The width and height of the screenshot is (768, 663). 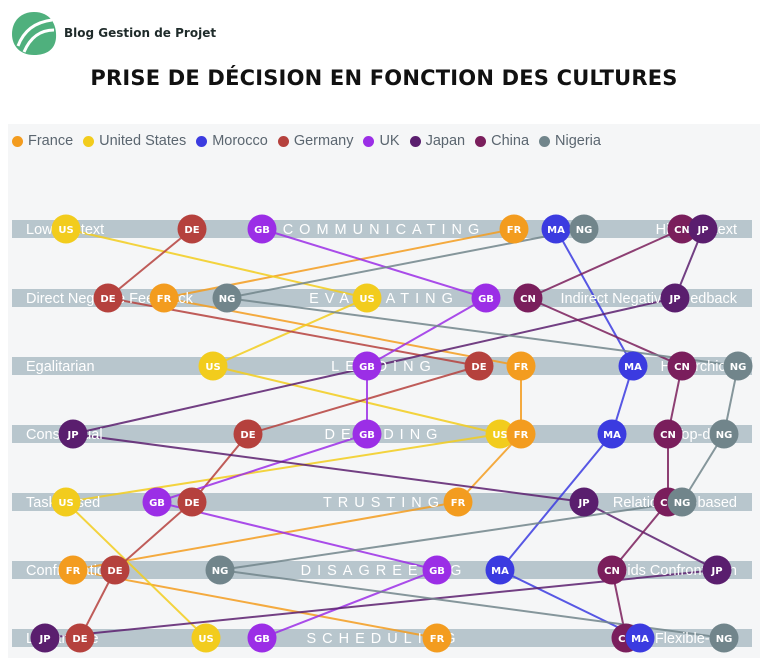 What do you see at coordinates (134, 141) in the screenshot?
I see `legend-item-us: United States` at bounding box center [134, 141].